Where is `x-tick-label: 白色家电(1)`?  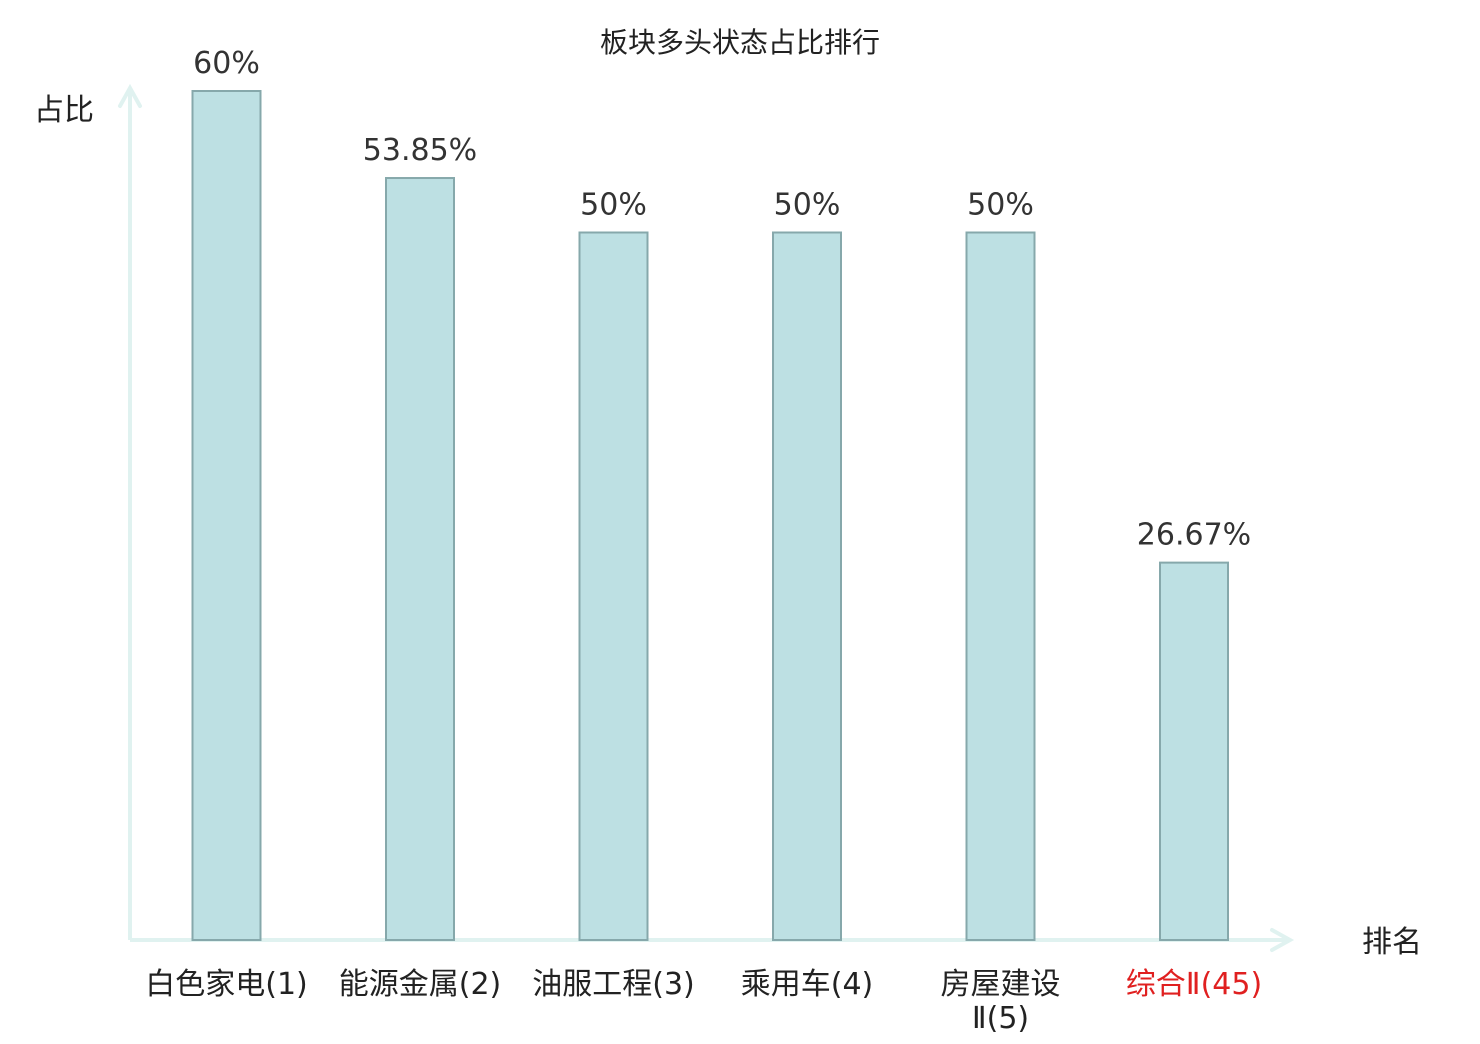 x-tick-label: 白色家电(1) is located at coordinates (226, 984).